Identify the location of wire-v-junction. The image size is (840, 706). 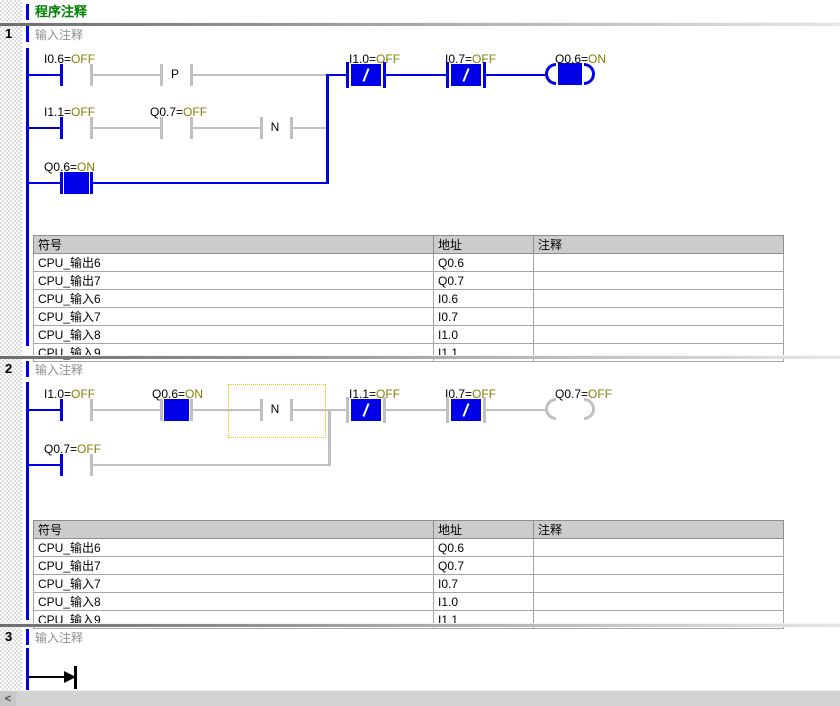
(329, 437).